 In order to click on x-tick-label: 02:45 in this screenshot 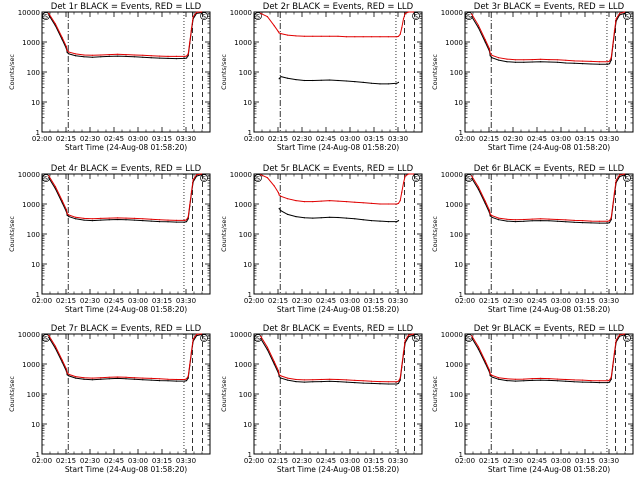, I will do `click(537, 301)`.